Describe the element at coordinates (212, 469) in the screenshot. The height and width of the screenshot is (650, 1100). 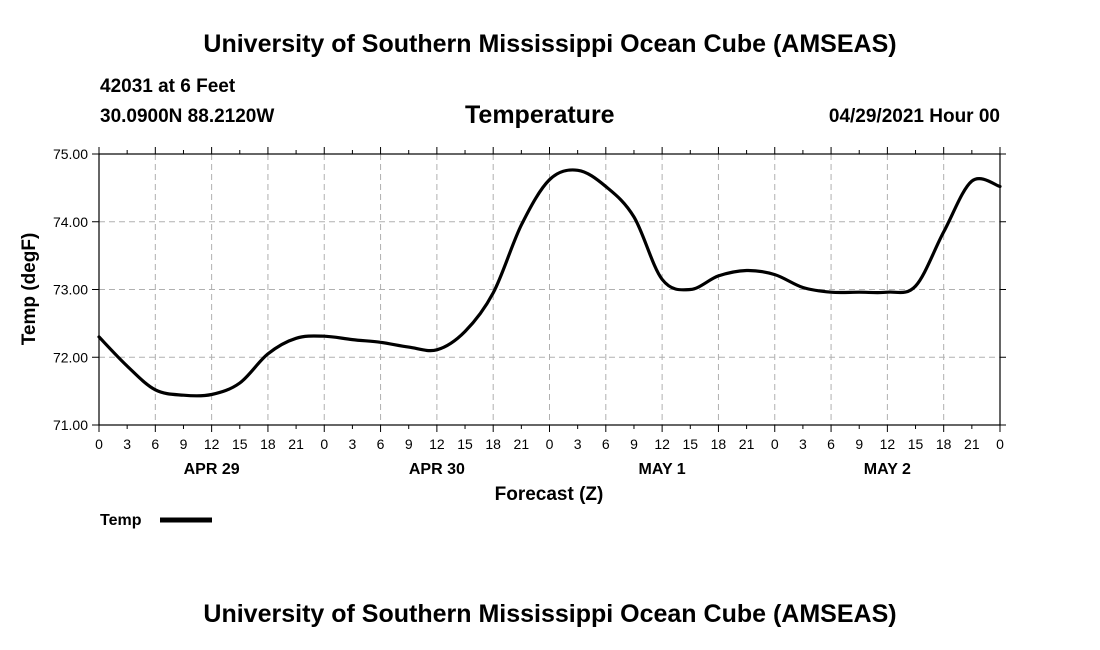
I see `date-label: APR 29` at that location.